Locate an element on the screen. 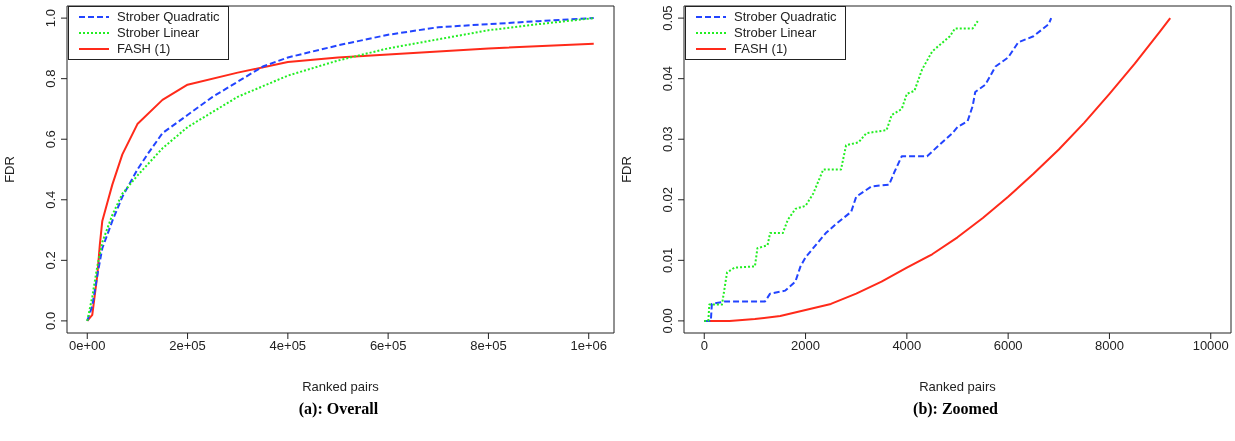  x-tick-label: 2000 is located at coordinates (806, 346).